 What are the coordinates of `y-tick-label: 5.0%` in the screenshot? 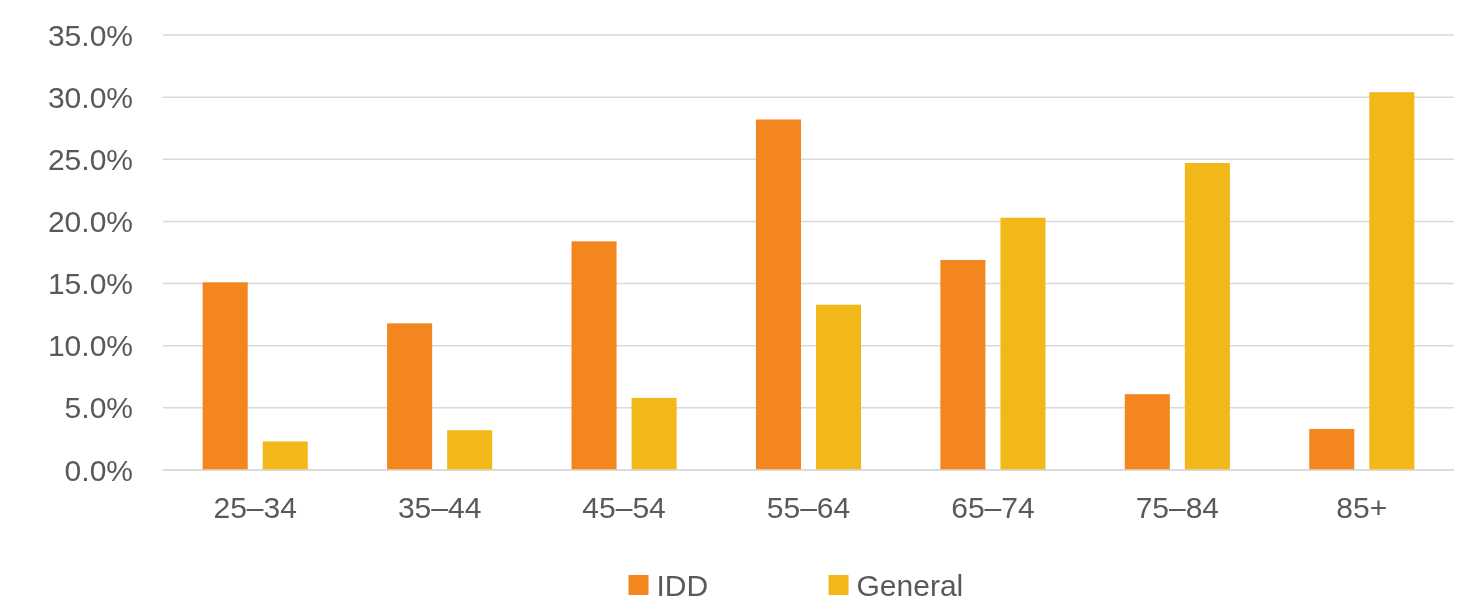 It's located at (98, 408).